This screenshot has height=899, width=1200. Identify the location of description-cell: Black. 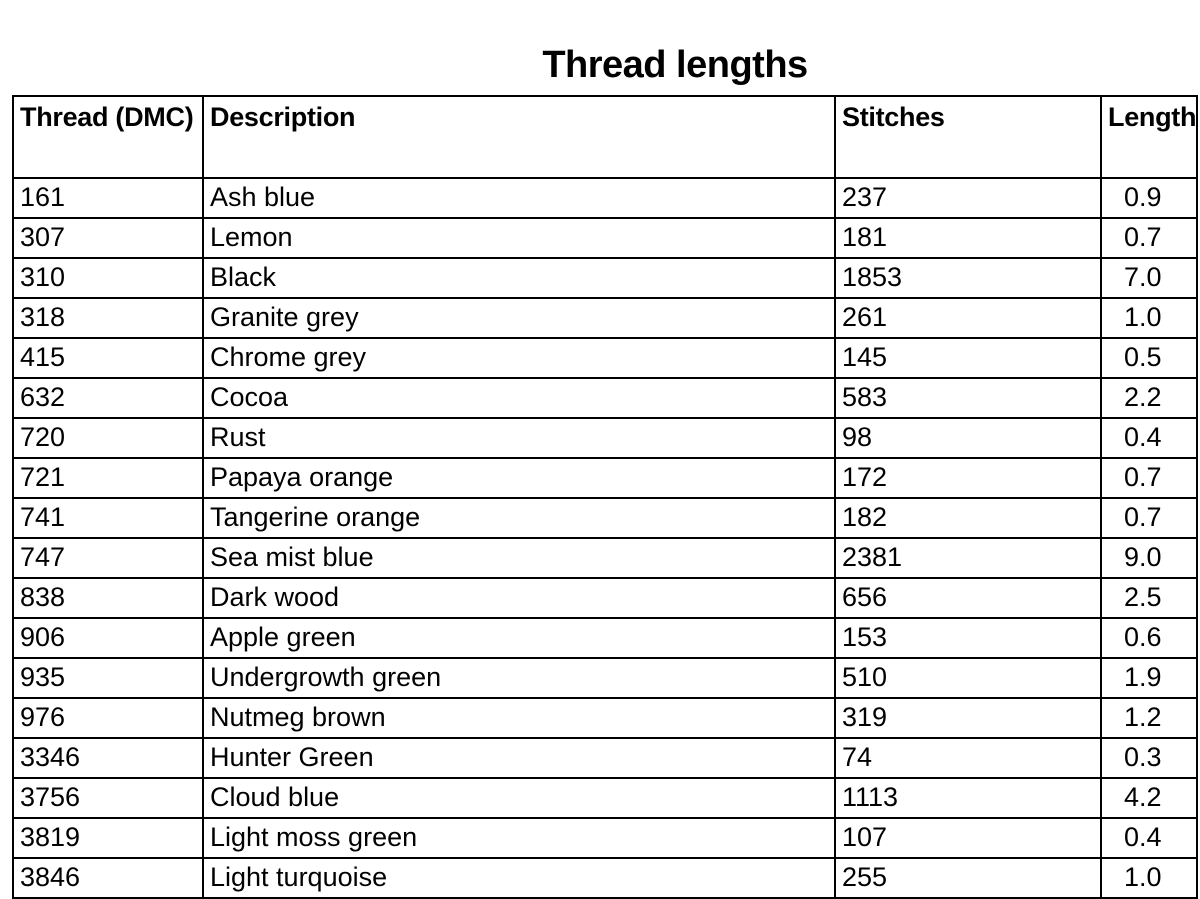
(519, 278).